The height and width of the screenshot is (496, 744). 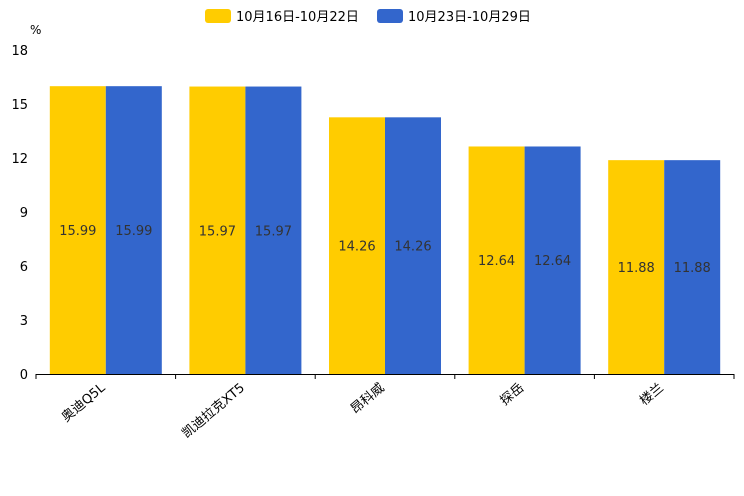 What do you see at coordinates (24, 267) in the screenshot?
I see `y-tick-label: 6` at bounding box center [24, 267].